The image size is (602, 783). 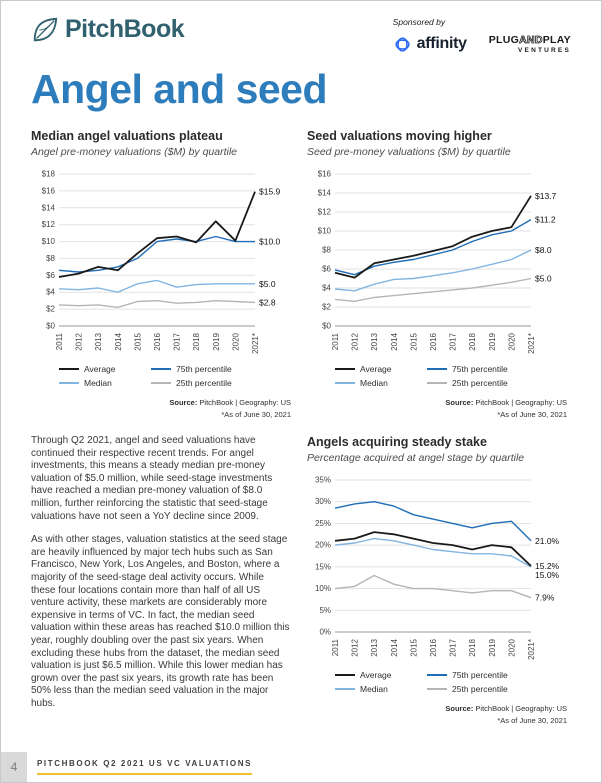 What do you see at coordinates (441, 43) in the screenshot?
I see `affinity-wordmark: affinity` at bounding box center [441, 43].